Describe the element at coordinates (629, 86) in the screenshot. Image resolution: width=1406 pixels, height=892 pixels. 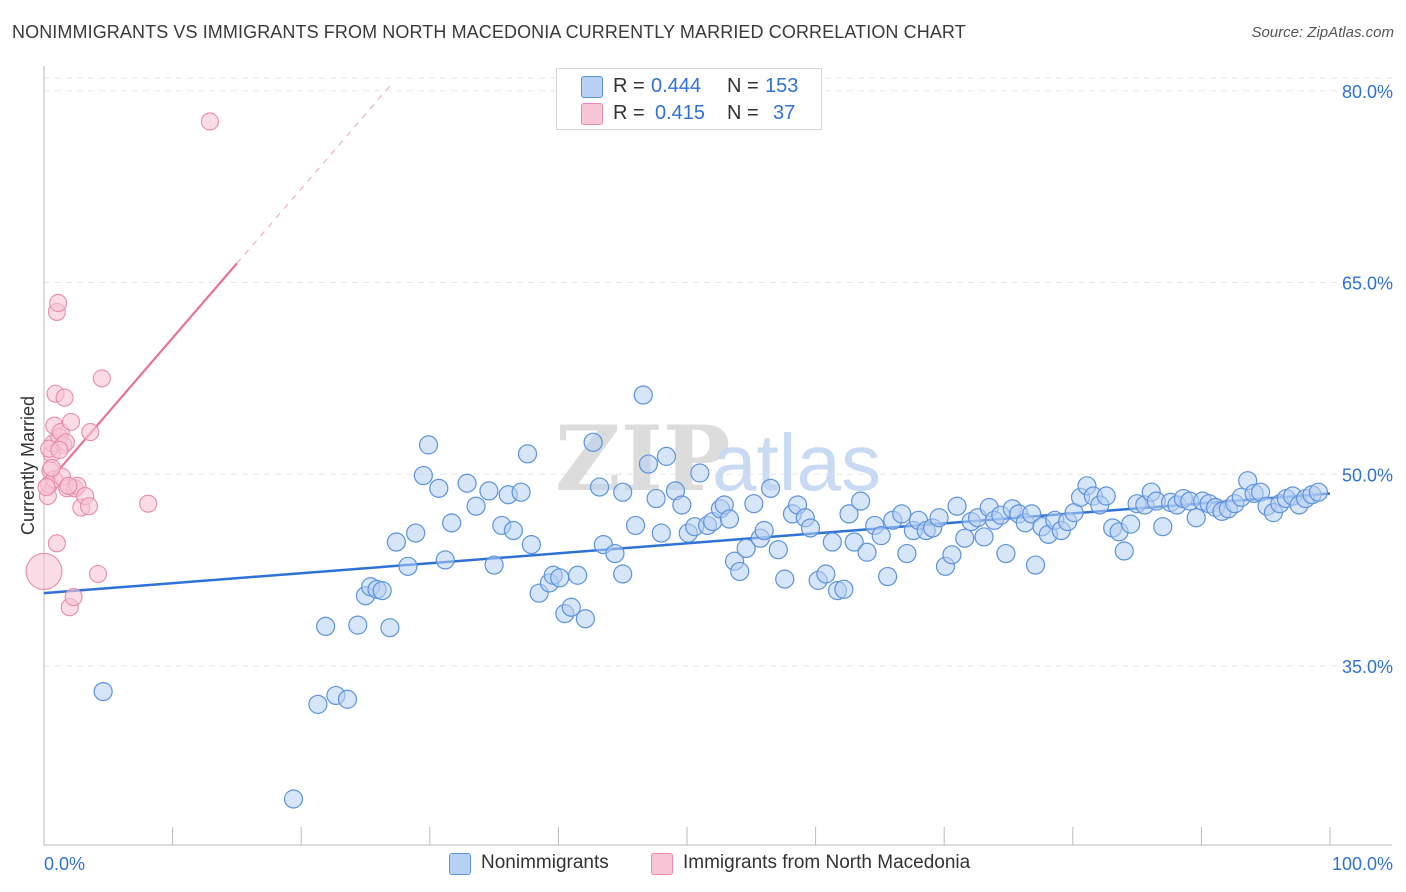
I see `legend-r-label: R =` at that location.